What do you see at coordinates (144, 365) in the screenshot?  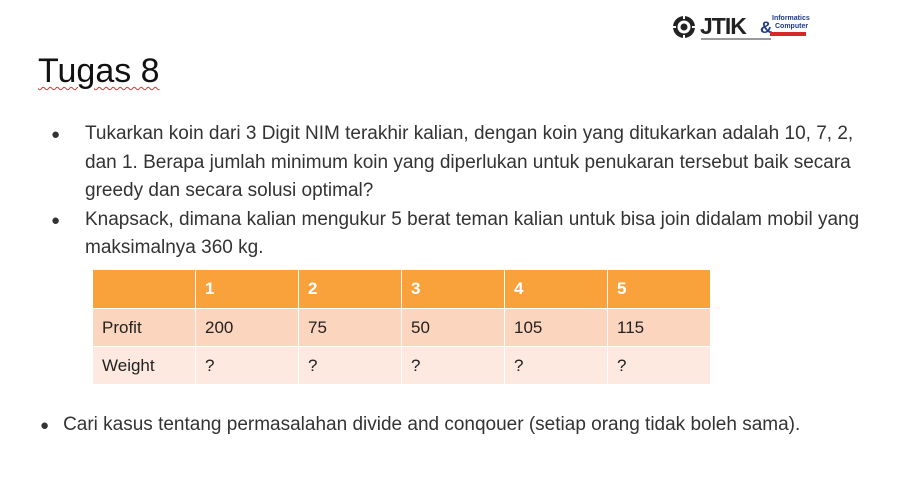 I see `table-cell: Weight` at bounding box center [144, 365].